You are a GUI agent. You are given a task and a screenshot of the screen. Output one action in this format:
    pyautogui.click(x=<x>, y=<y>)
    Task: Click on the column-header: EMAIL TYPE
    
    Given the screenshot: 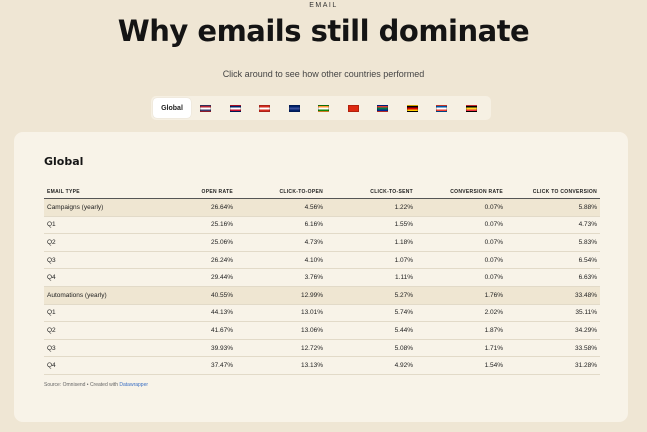 What is the action you would take?
    pyautogui.click(x=63, y=191)
    